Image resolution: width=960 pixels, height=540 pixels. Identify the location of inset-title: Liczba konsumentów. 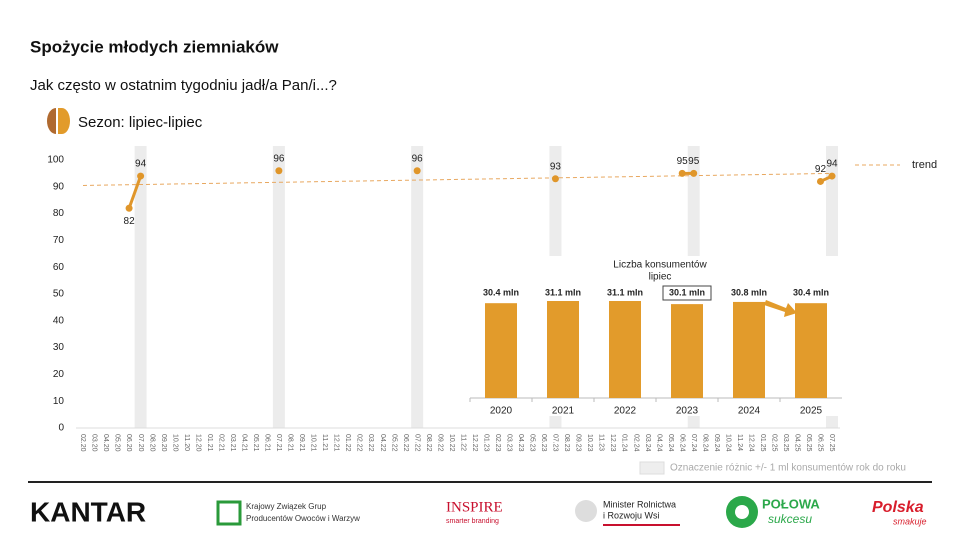
(660, 265).